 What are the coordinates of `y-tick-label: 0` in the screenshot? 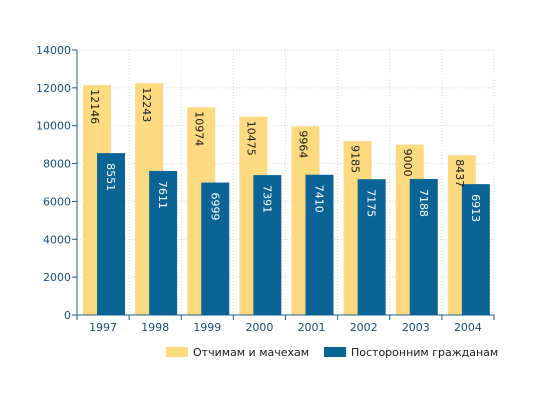 It's located at (67, 315).